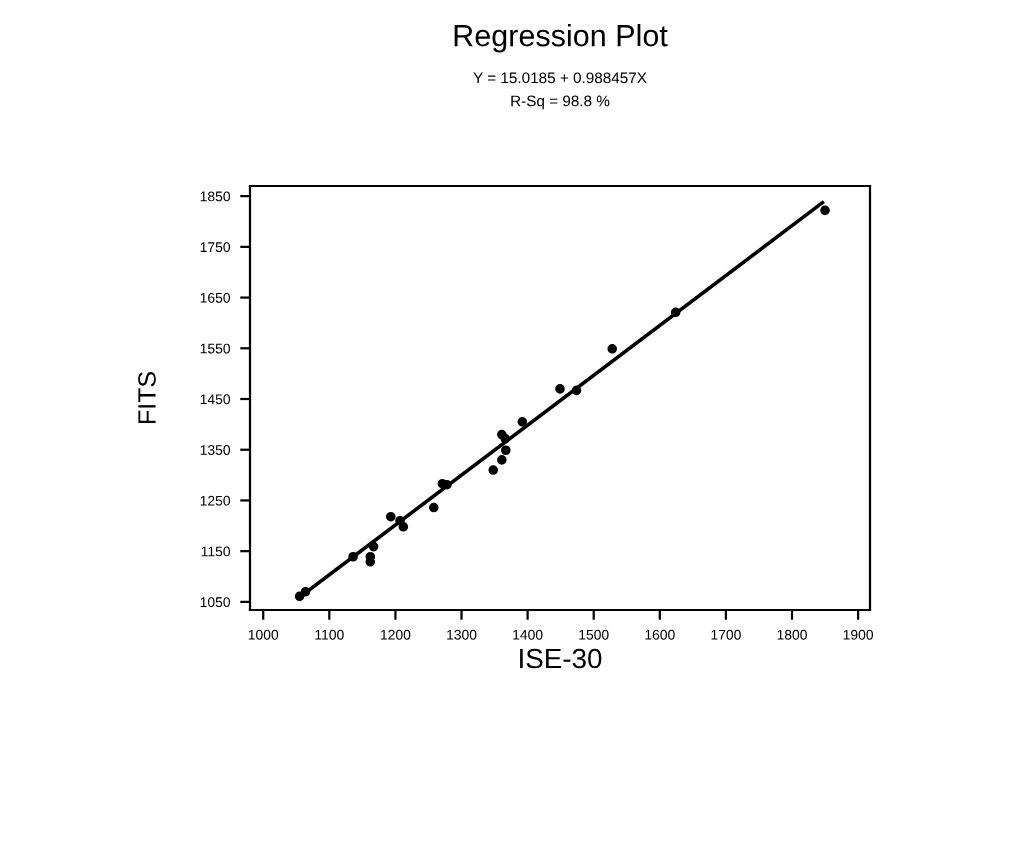 The height and width of the screenshot is (868, 1014). I want to click on chart-title: Regression Plot, so click(561, 38).